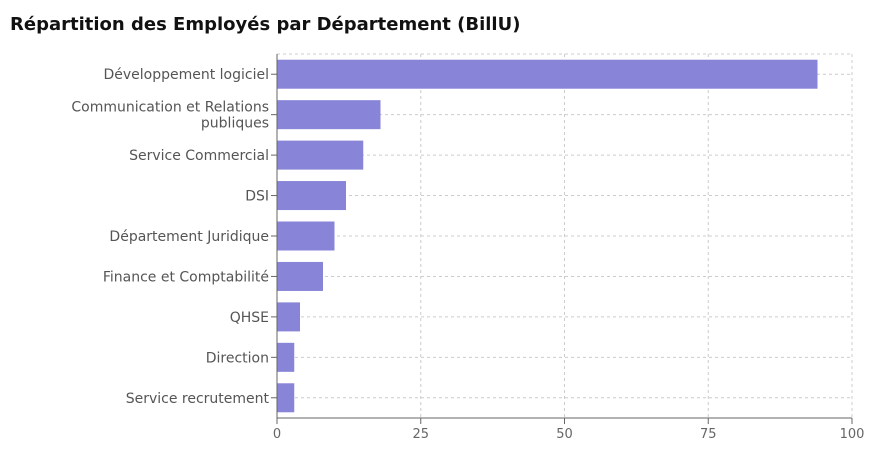  What do you see at coordinates (237, 358) in the screenshot?
I see `y-category-label: Direction` at bounding box center [237, 358].